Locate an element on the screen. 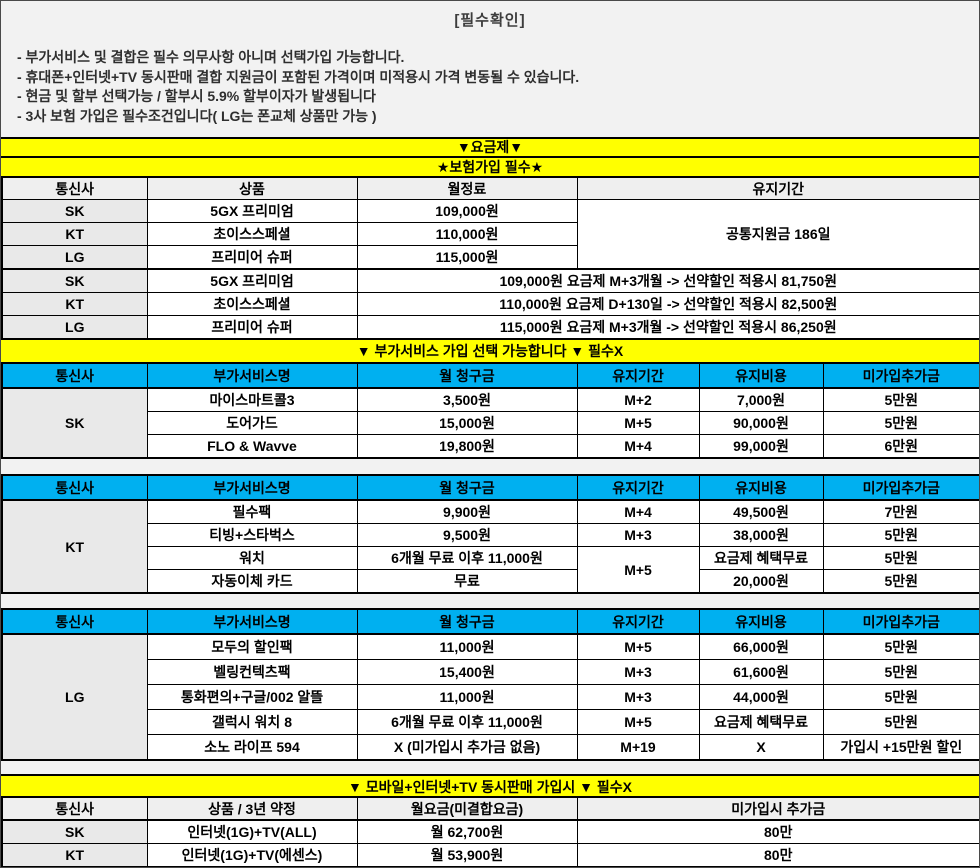 This screenshot has height=868, width=980. service-name-cell: 워치 is located at coordinates (252, 558).